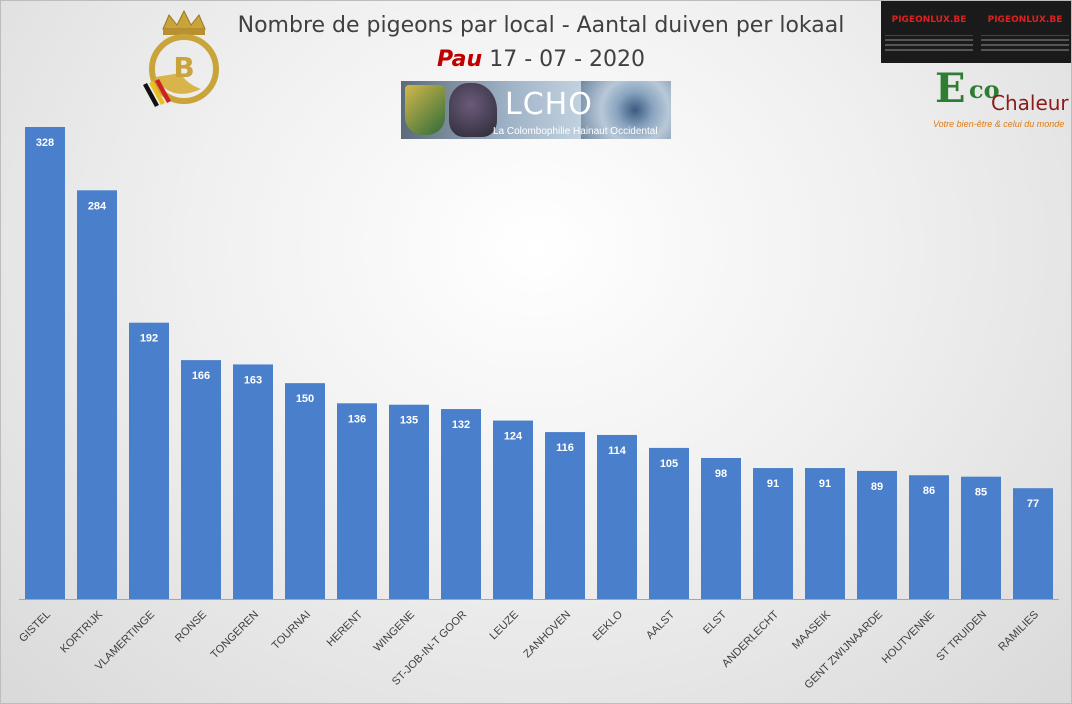  What do you see at coordinates (929, 491) in the screenshot?
I see `data-label: 86` at bounding box center [929, 491].